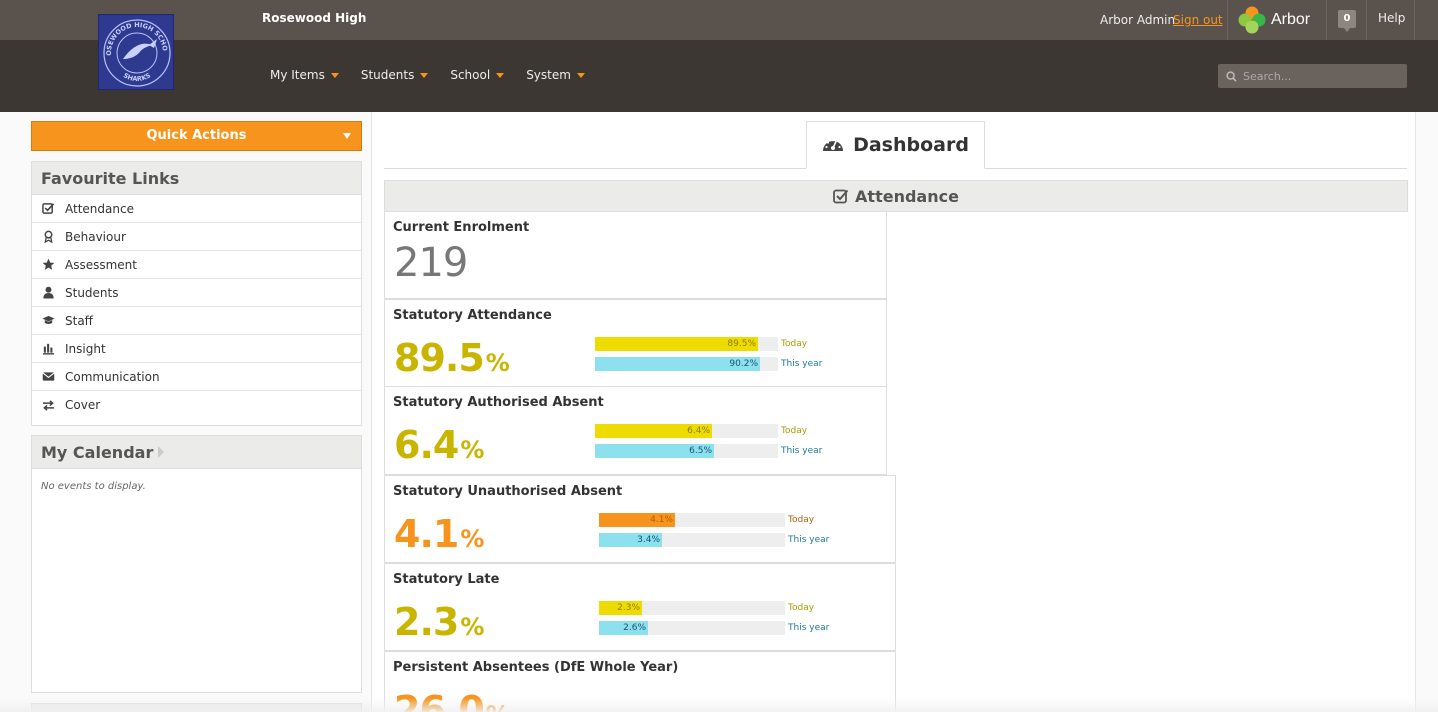  I want to click on fav-label: Attendance, so click(99, 208).